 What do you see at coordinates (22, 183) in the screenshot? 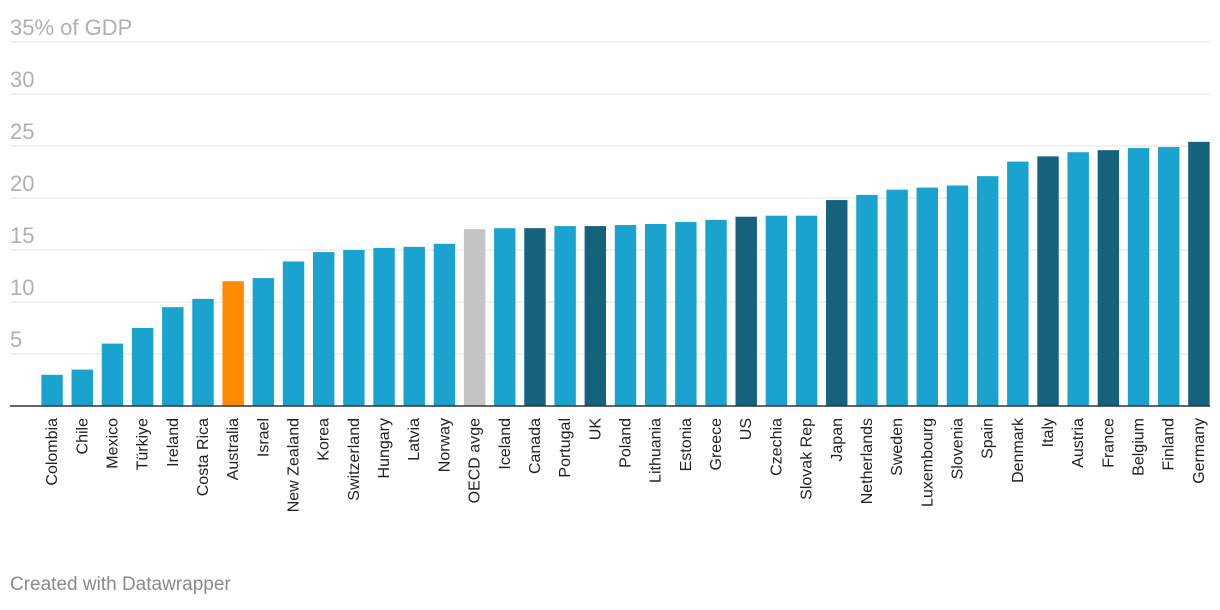
I see `y-tick-label: 20` at bounding box center [22, 183].